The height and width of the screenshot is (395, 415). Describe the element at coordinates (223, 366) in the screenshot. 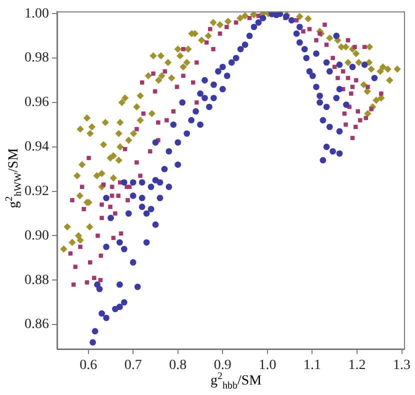

I see `x-tick-label: 0.9` at that location.